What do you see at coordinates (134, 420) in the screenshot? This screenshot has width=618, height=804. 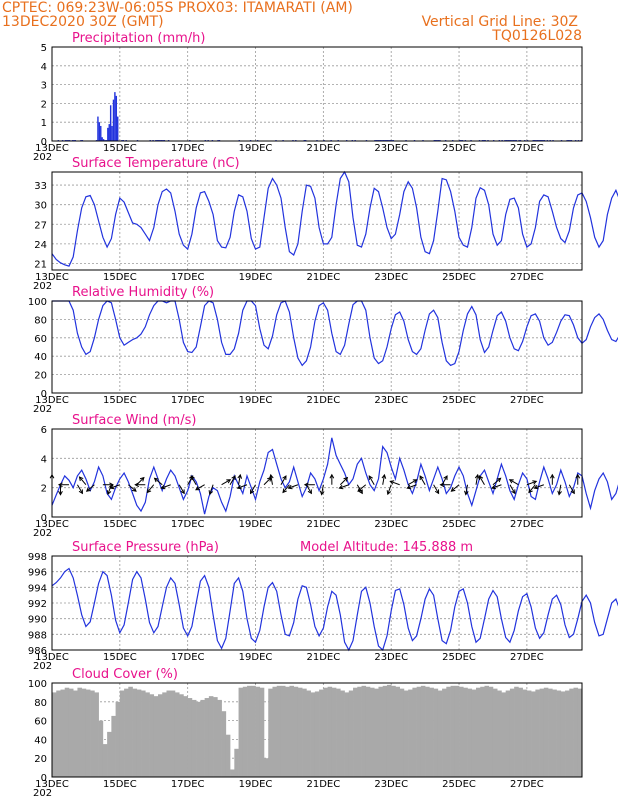 I see `panel-title: Surface Wind (m/s)` at bounding box center [134, 420].